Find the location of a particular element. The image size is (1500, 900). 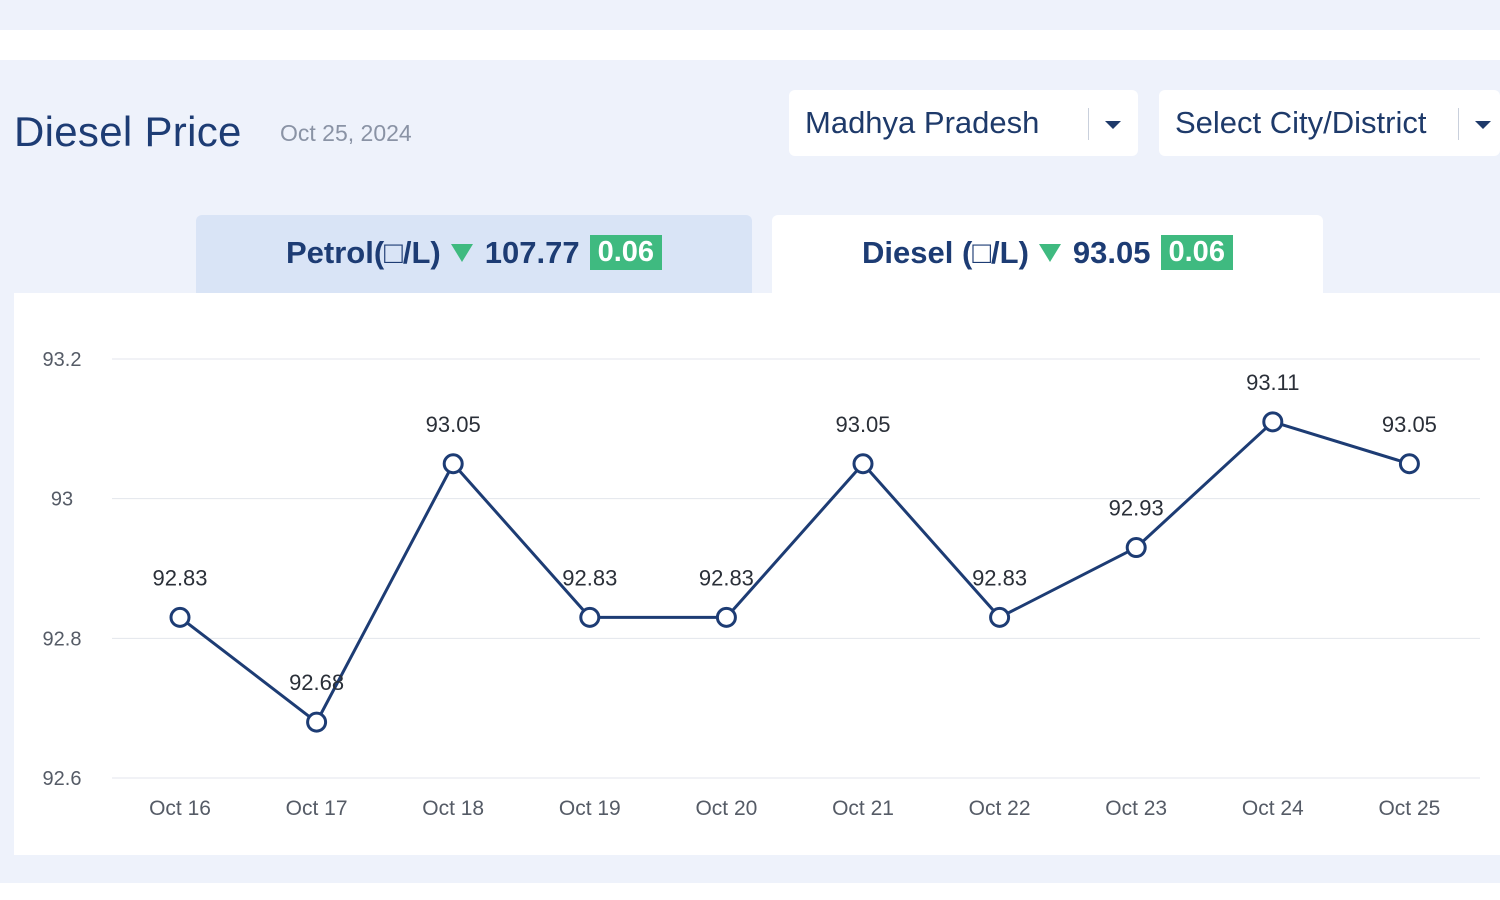

data-label: 92.68 is located at coordinates (316, 682).